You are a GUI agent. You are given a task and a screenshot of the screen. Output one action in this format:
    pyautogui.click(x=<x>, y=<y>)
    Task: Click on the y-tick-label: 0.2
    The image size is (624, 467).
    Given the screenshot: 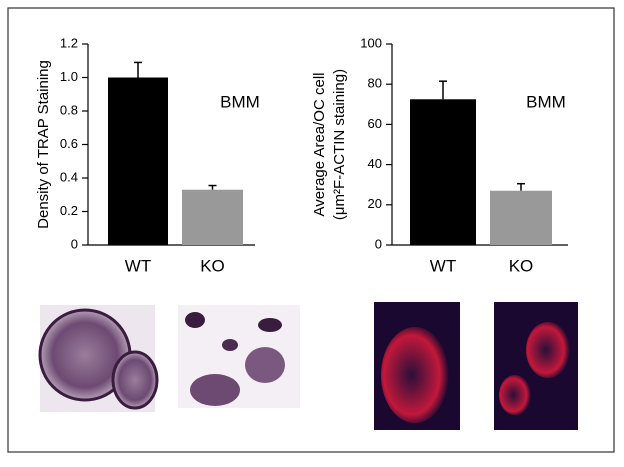 What is the action you would take?
    pyautogui.click(x=69, y=210)
    